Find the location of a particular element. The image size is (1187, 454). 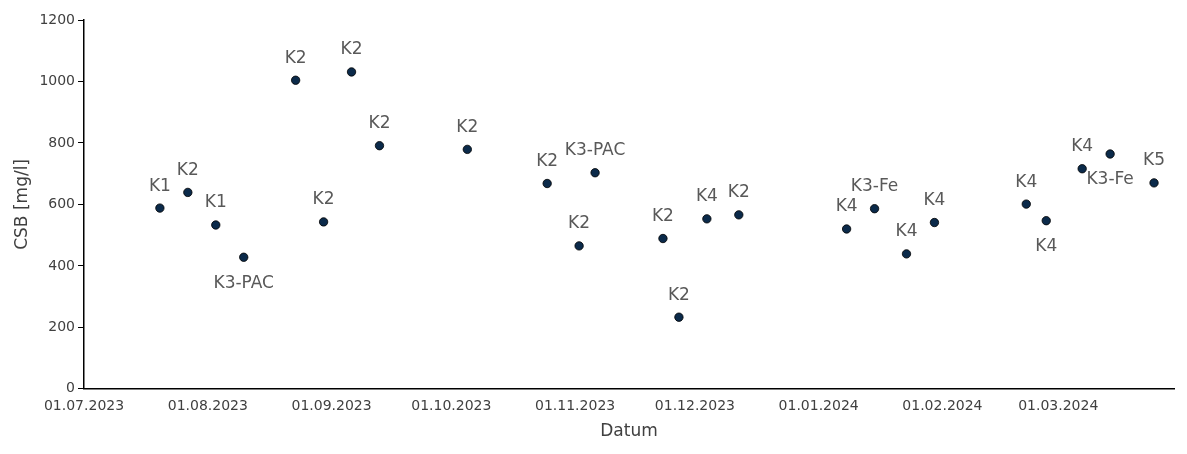

x-tick-label: 01.08.2023 is located at coordinates (207, 404).